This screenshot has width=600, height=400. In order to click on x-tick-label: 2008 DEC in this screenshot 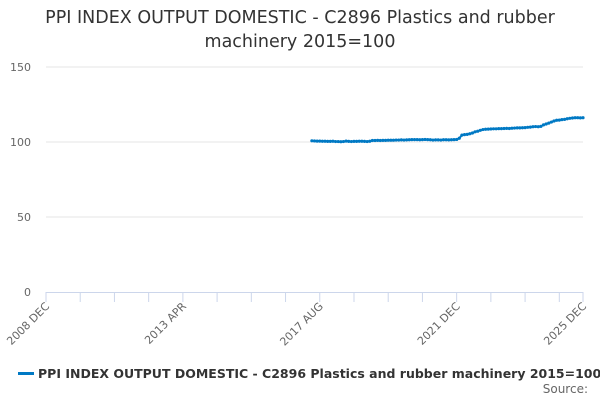, I will do `click(28, 324)`.